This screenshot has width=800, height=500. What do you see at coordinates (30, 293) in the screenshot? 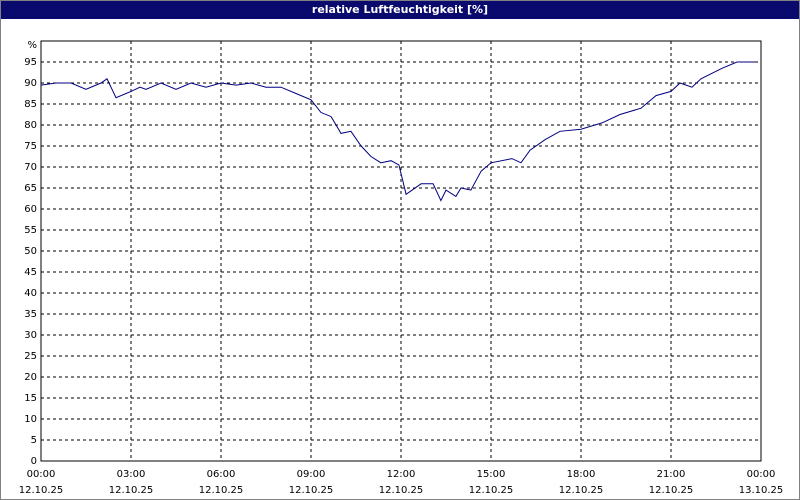
I see `y-tick-label: 40` at bounding box center [30, 293].